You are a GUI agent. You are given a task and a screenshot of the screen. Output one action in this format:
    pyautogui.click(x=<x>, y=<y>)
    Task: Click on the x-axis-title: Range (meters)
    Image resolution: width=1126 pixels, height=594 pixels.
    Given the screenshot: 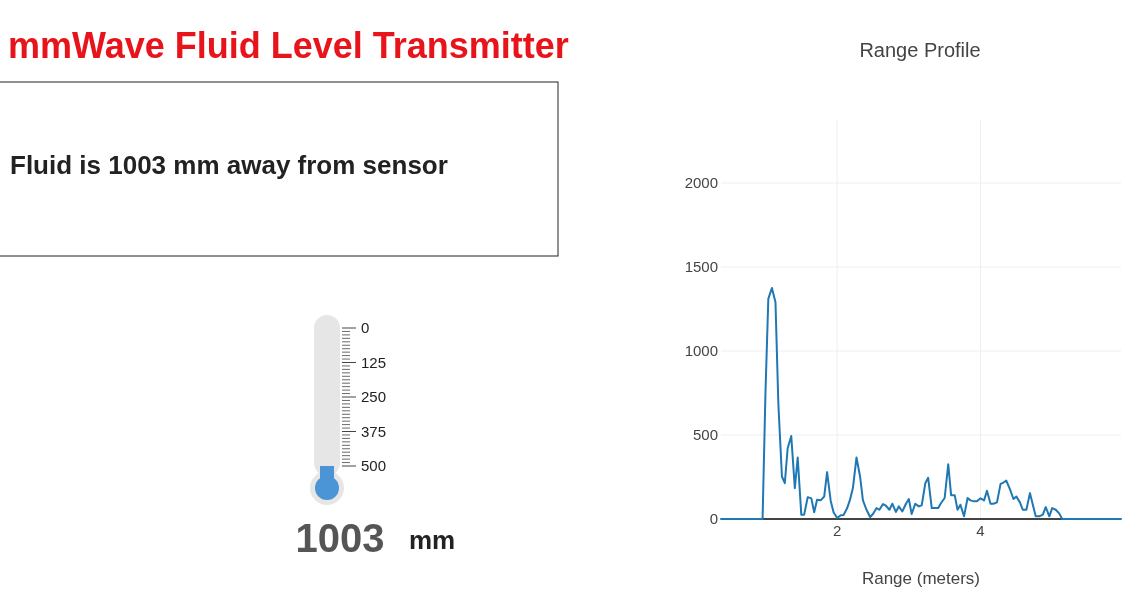 What is the action you would take?
    pyautogui.click(x=921, y=578)
    